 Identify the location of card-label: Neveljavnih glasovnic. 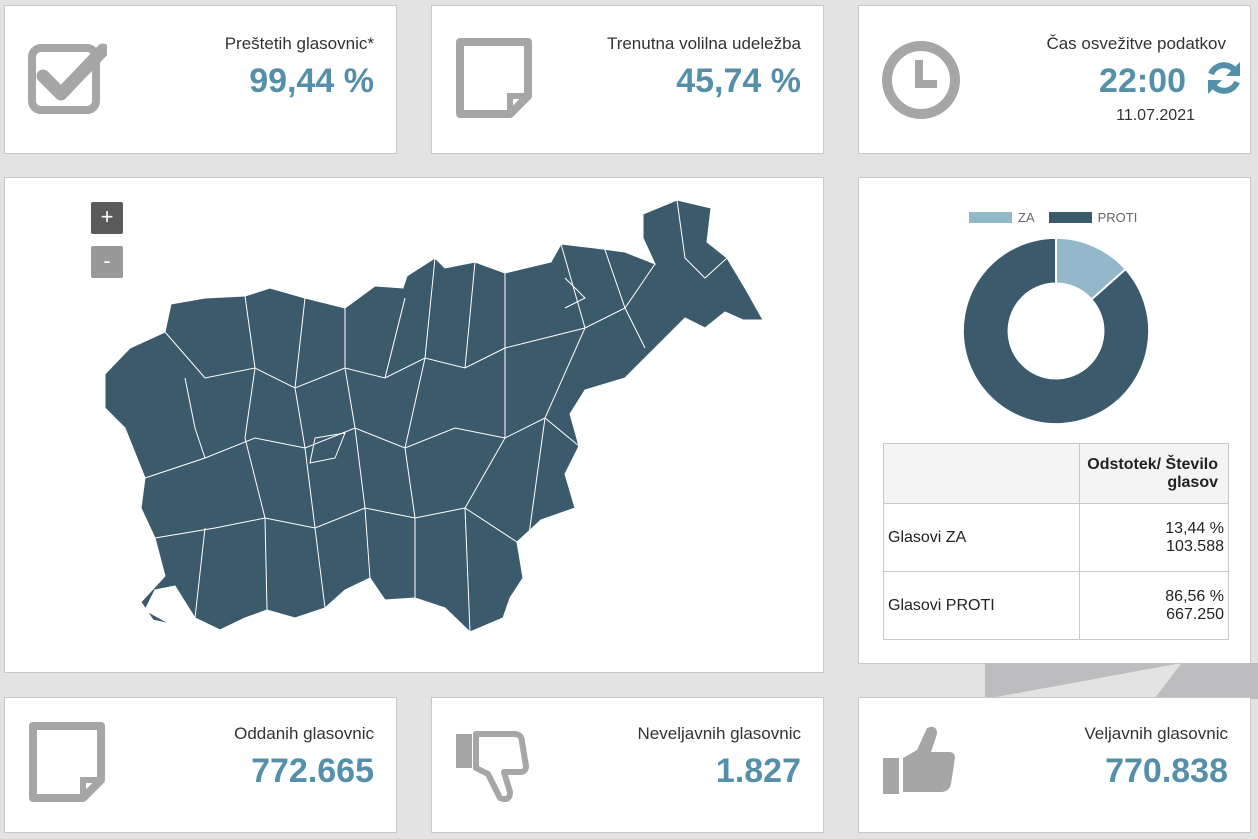
(719, 733).